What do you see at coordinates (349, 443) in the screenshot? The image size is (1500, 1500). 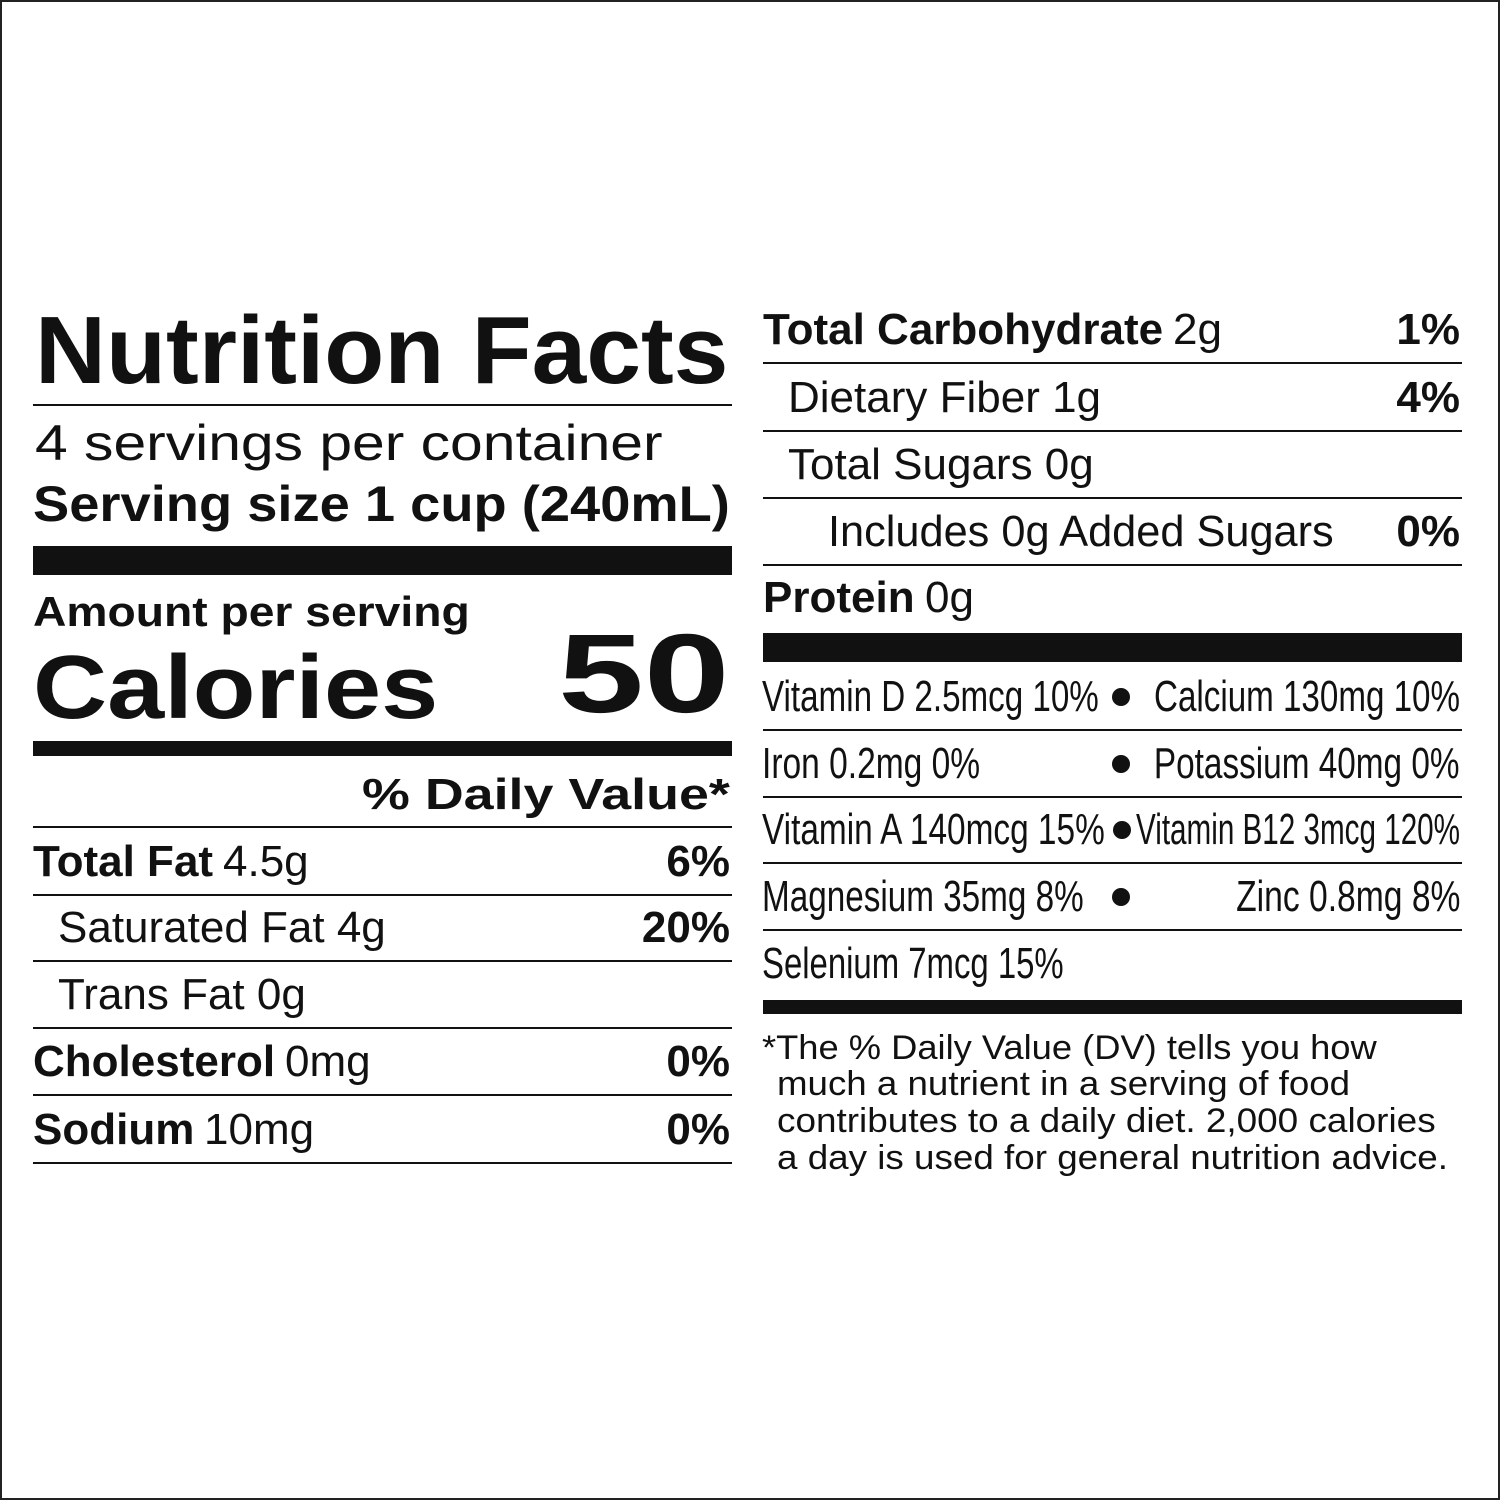 I see `servings-per-container: 4 servings per container` at bounding box center [349, 443].